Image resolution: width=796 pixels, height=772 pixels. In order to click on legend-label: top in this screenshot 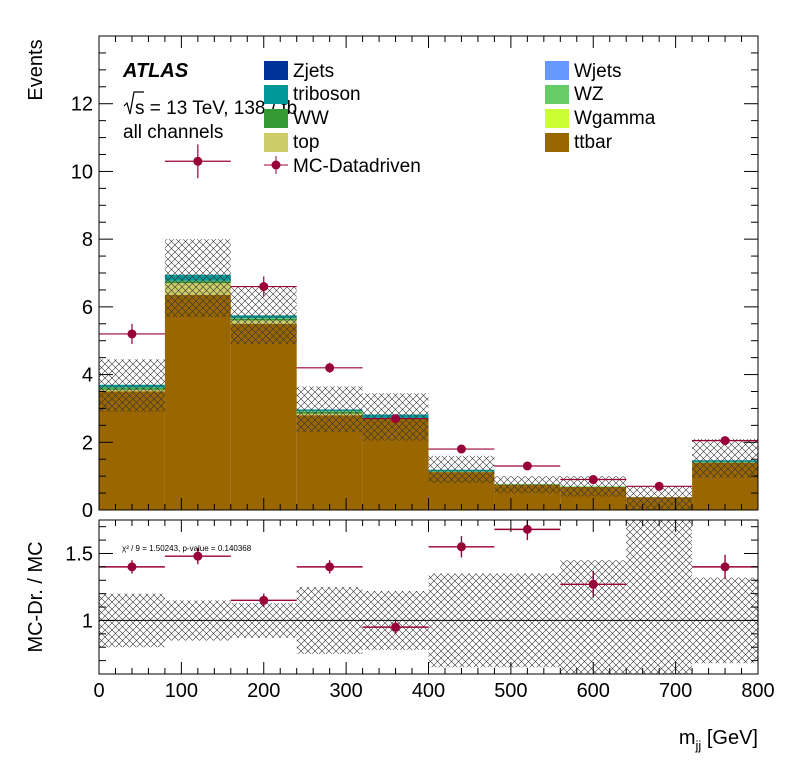, I will do `click(306, 142)`.